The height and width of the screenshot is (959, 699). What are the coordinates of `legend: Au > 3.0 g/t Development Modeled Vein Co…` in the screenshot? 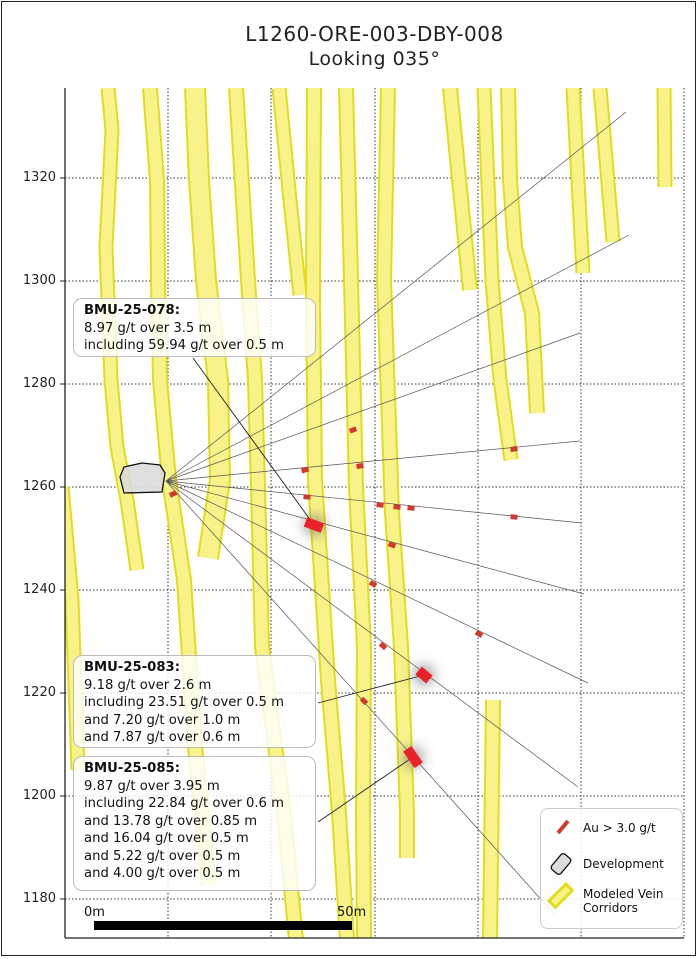 It's located at (611, 868).